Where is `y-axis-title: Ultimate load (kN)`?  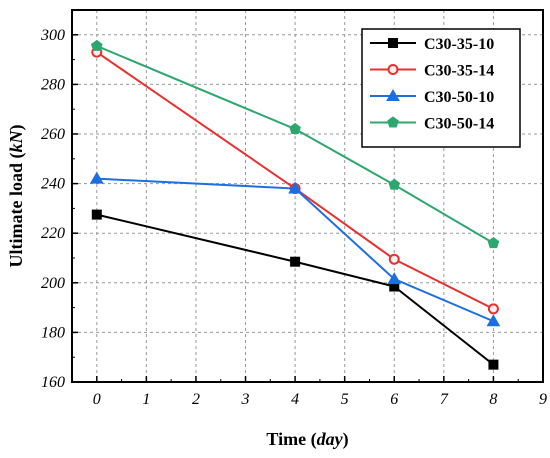
y-axis-title: Ultimate load (kN) is located at coordinates (16, 196).